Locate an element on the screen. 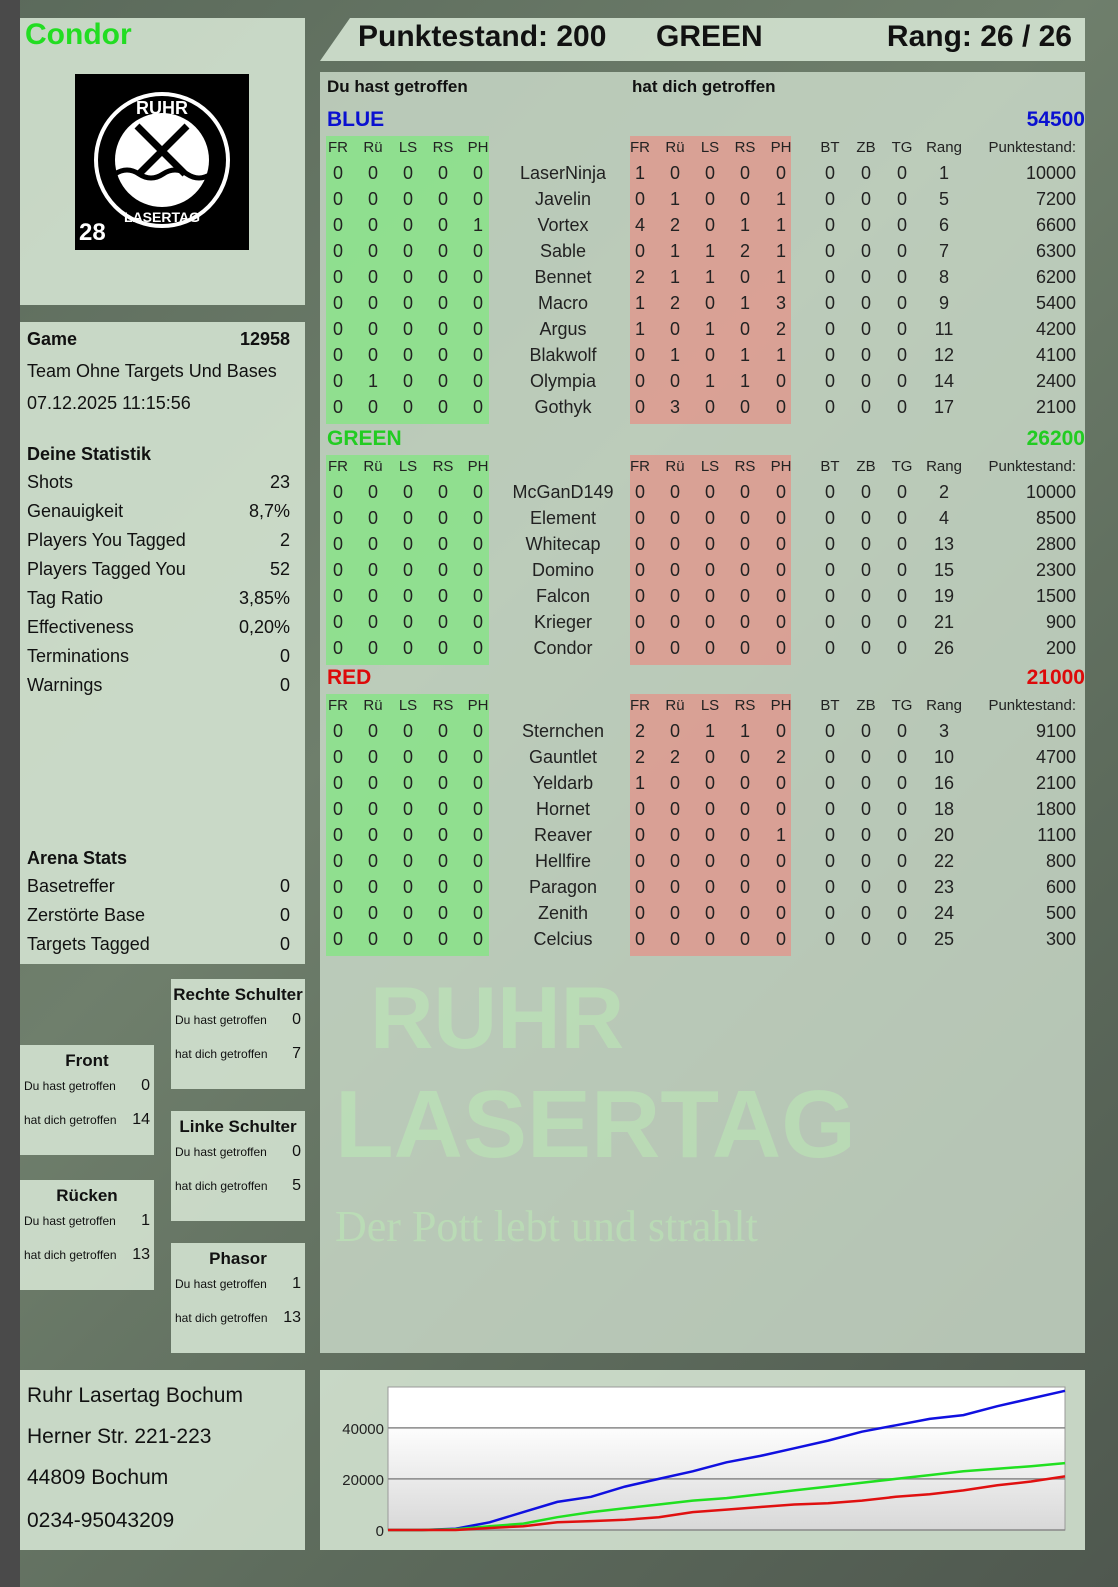 The image size is (1118, 1587). arena-row: Targets Tagged 0 is located at coordinates (158, 944).